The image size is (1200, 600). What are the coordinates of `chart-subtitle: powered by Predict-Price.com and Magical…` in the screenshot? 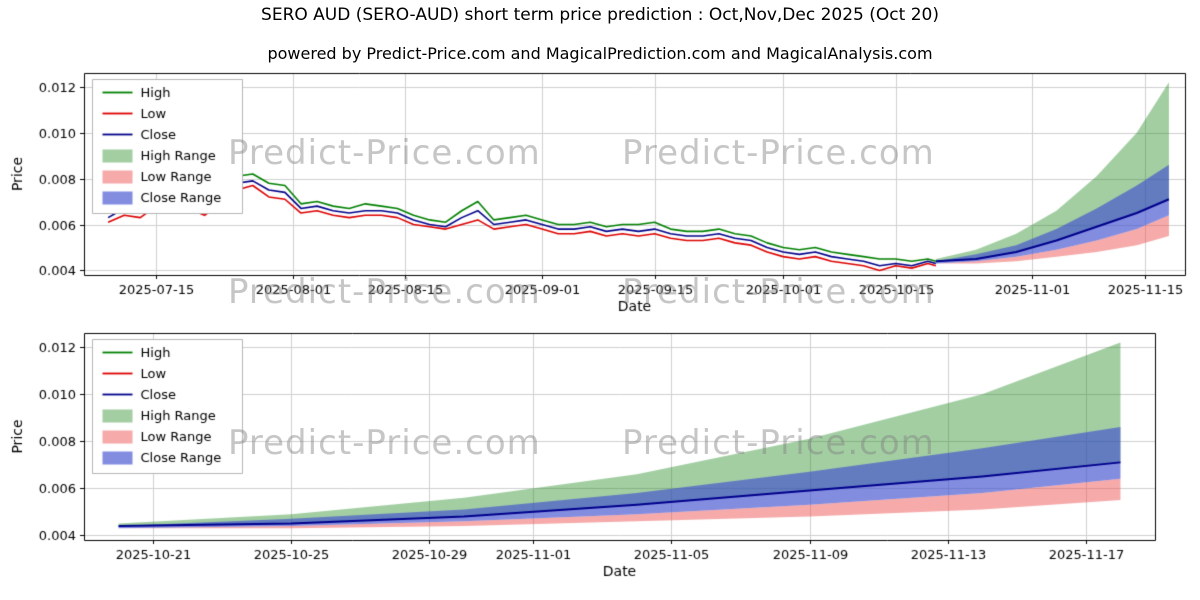 It's located at (600, 53).